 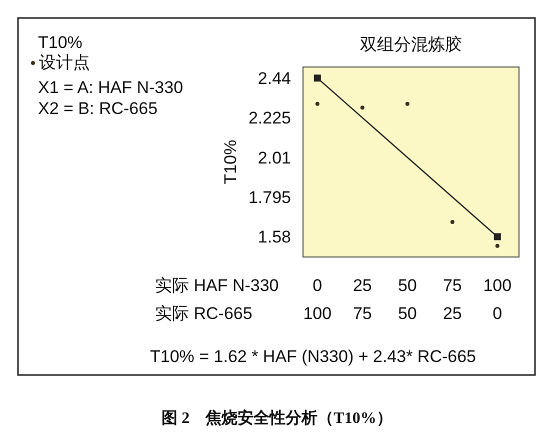 What do you see at coordinates (407, 285) in the screenshot?
I see `x-tick-label: 50` at bounding box center [407, 285].